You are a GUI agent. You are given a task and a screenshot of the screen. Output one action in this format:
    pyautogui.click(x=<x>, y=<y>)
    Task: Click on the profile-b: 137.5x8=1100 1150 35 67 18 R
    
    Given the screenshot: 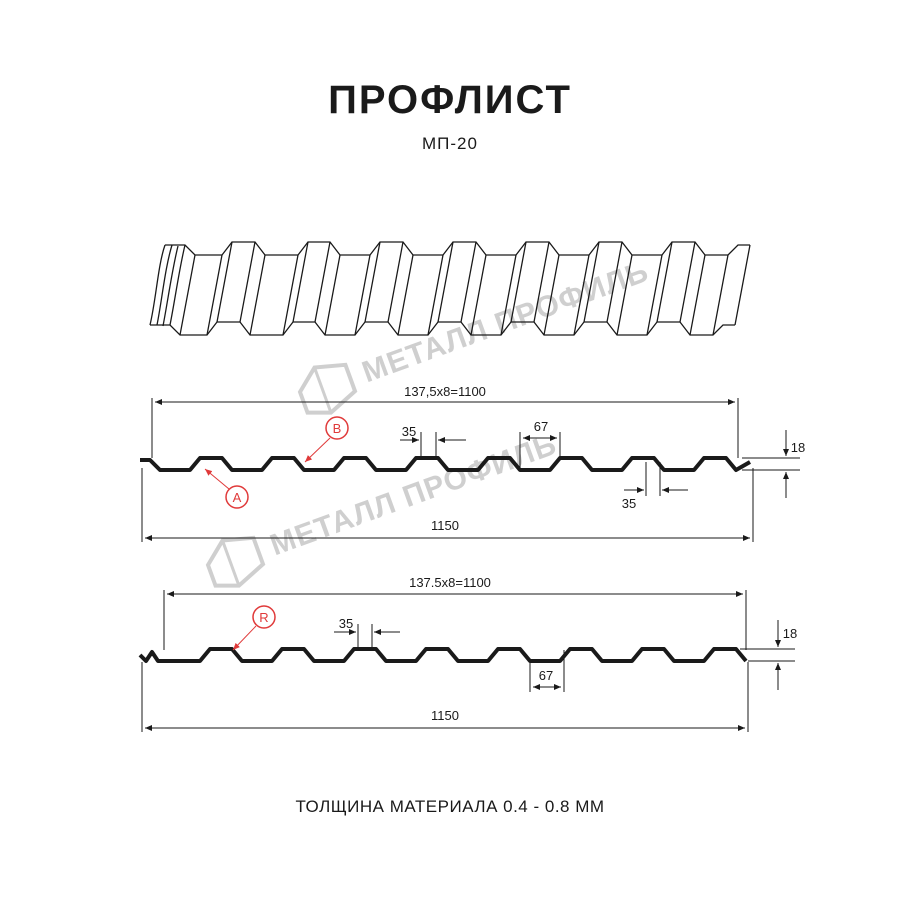 What is the action you would take?
    pyautogui.click(x=467, y=653)
    